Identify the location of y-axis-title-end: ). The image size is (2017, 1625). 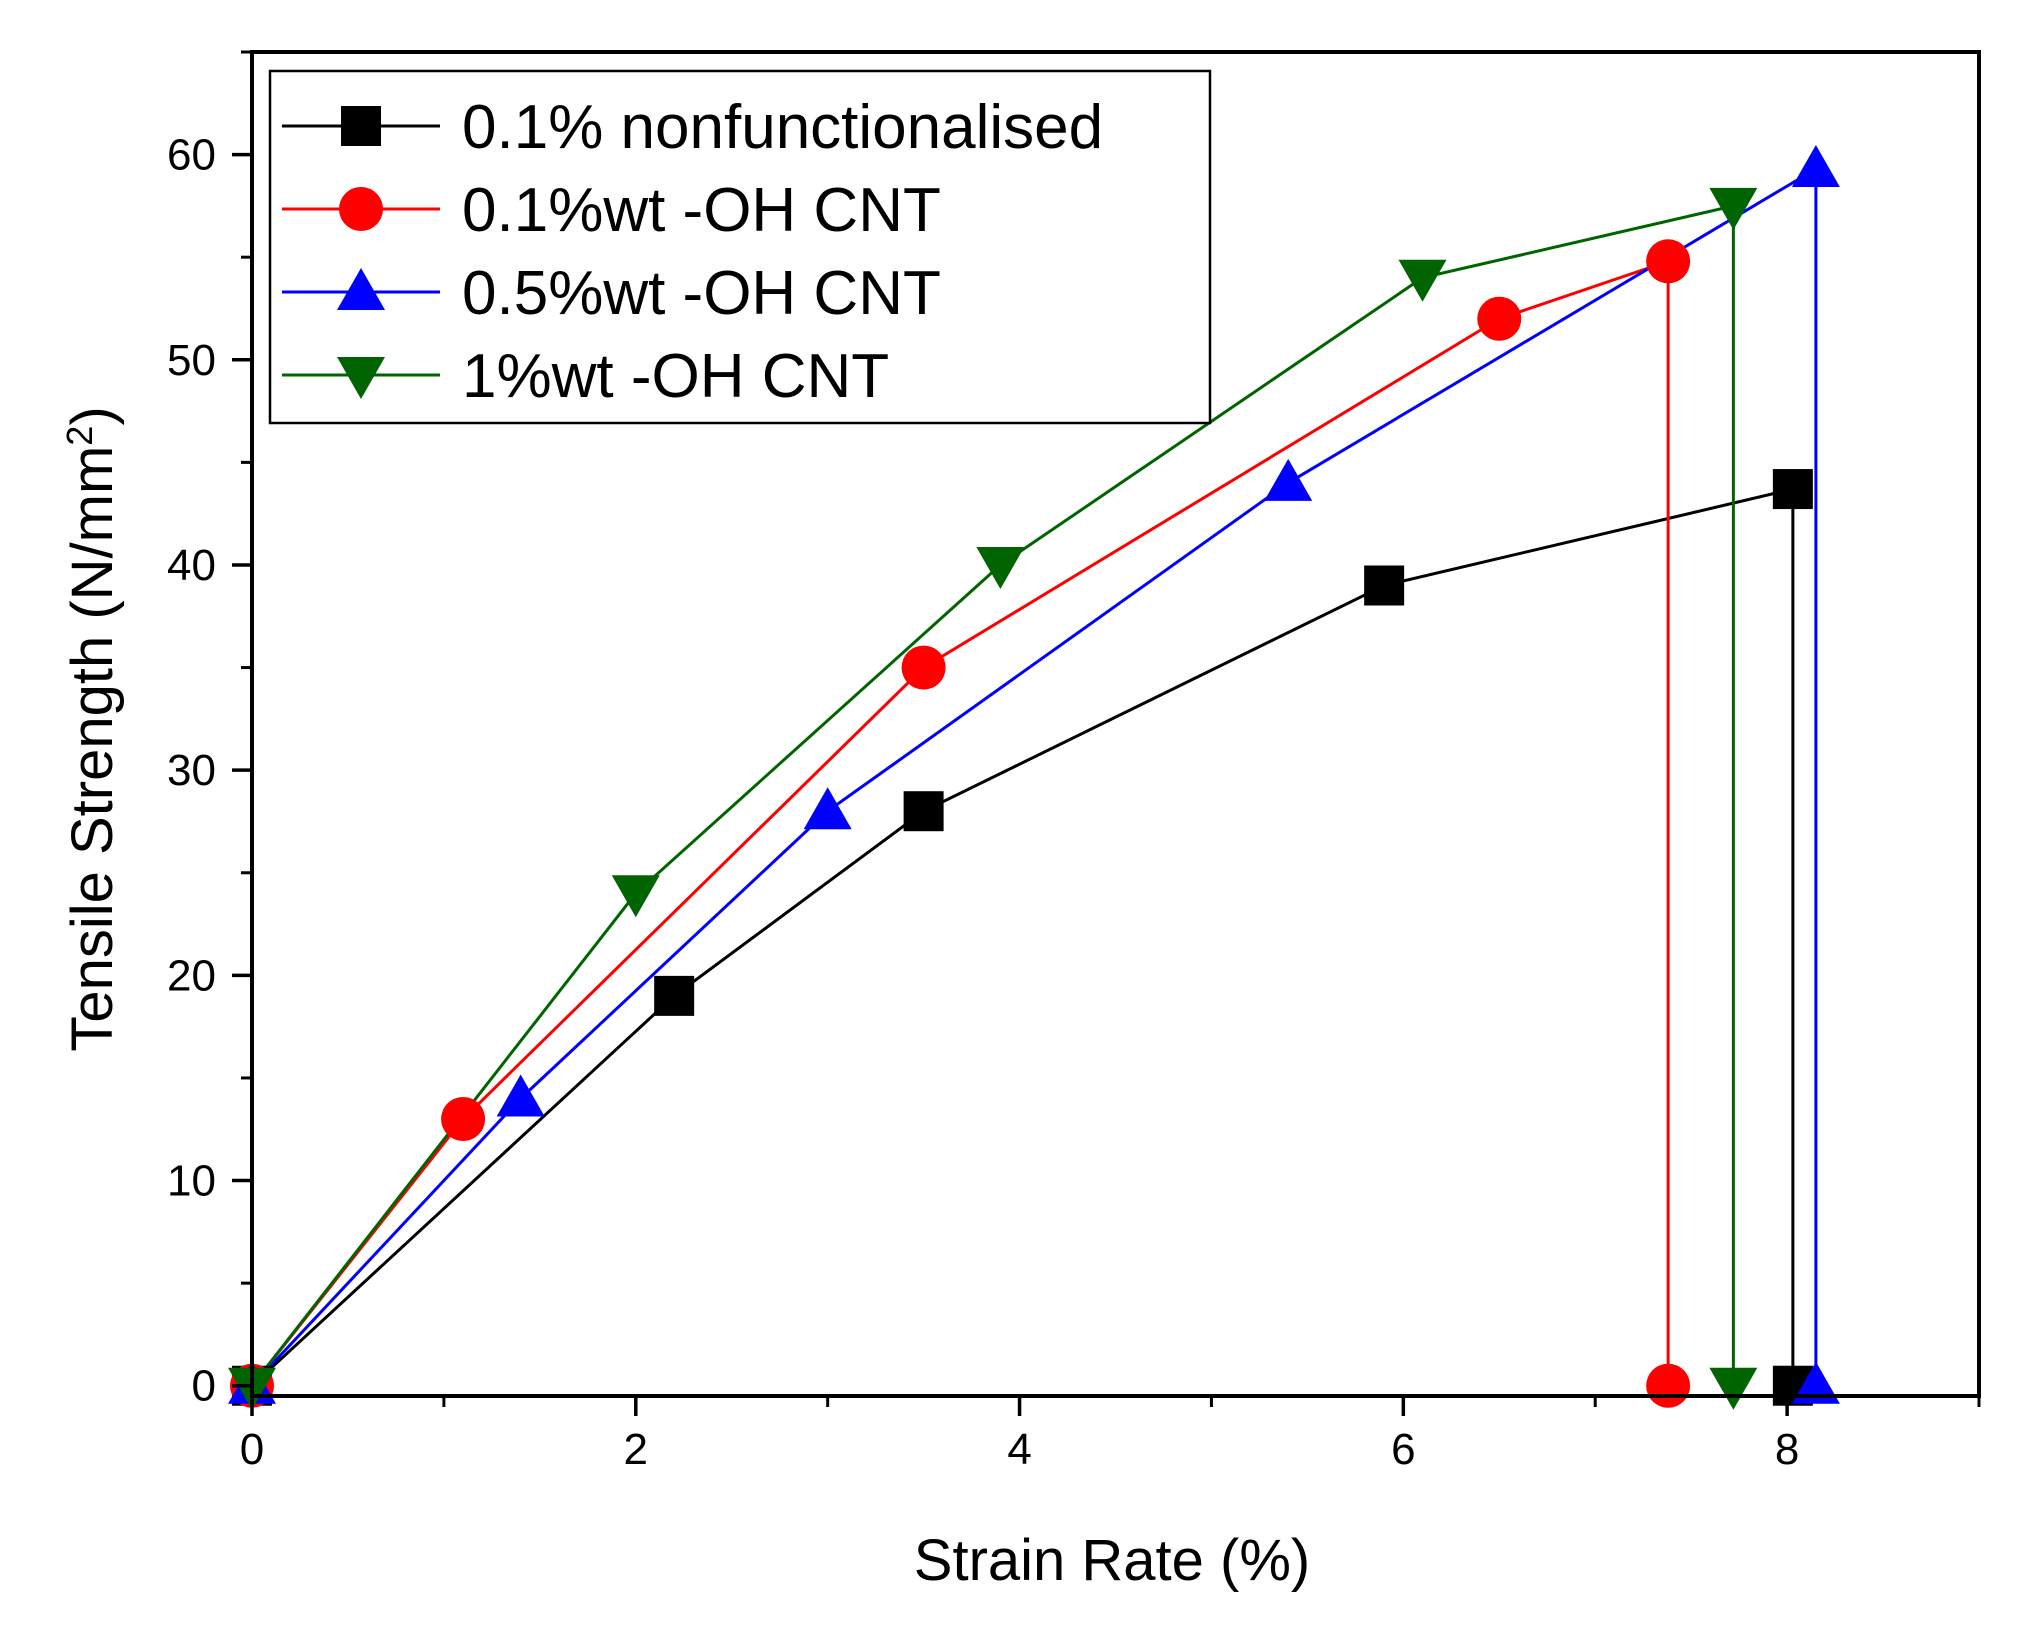
(92, 415).